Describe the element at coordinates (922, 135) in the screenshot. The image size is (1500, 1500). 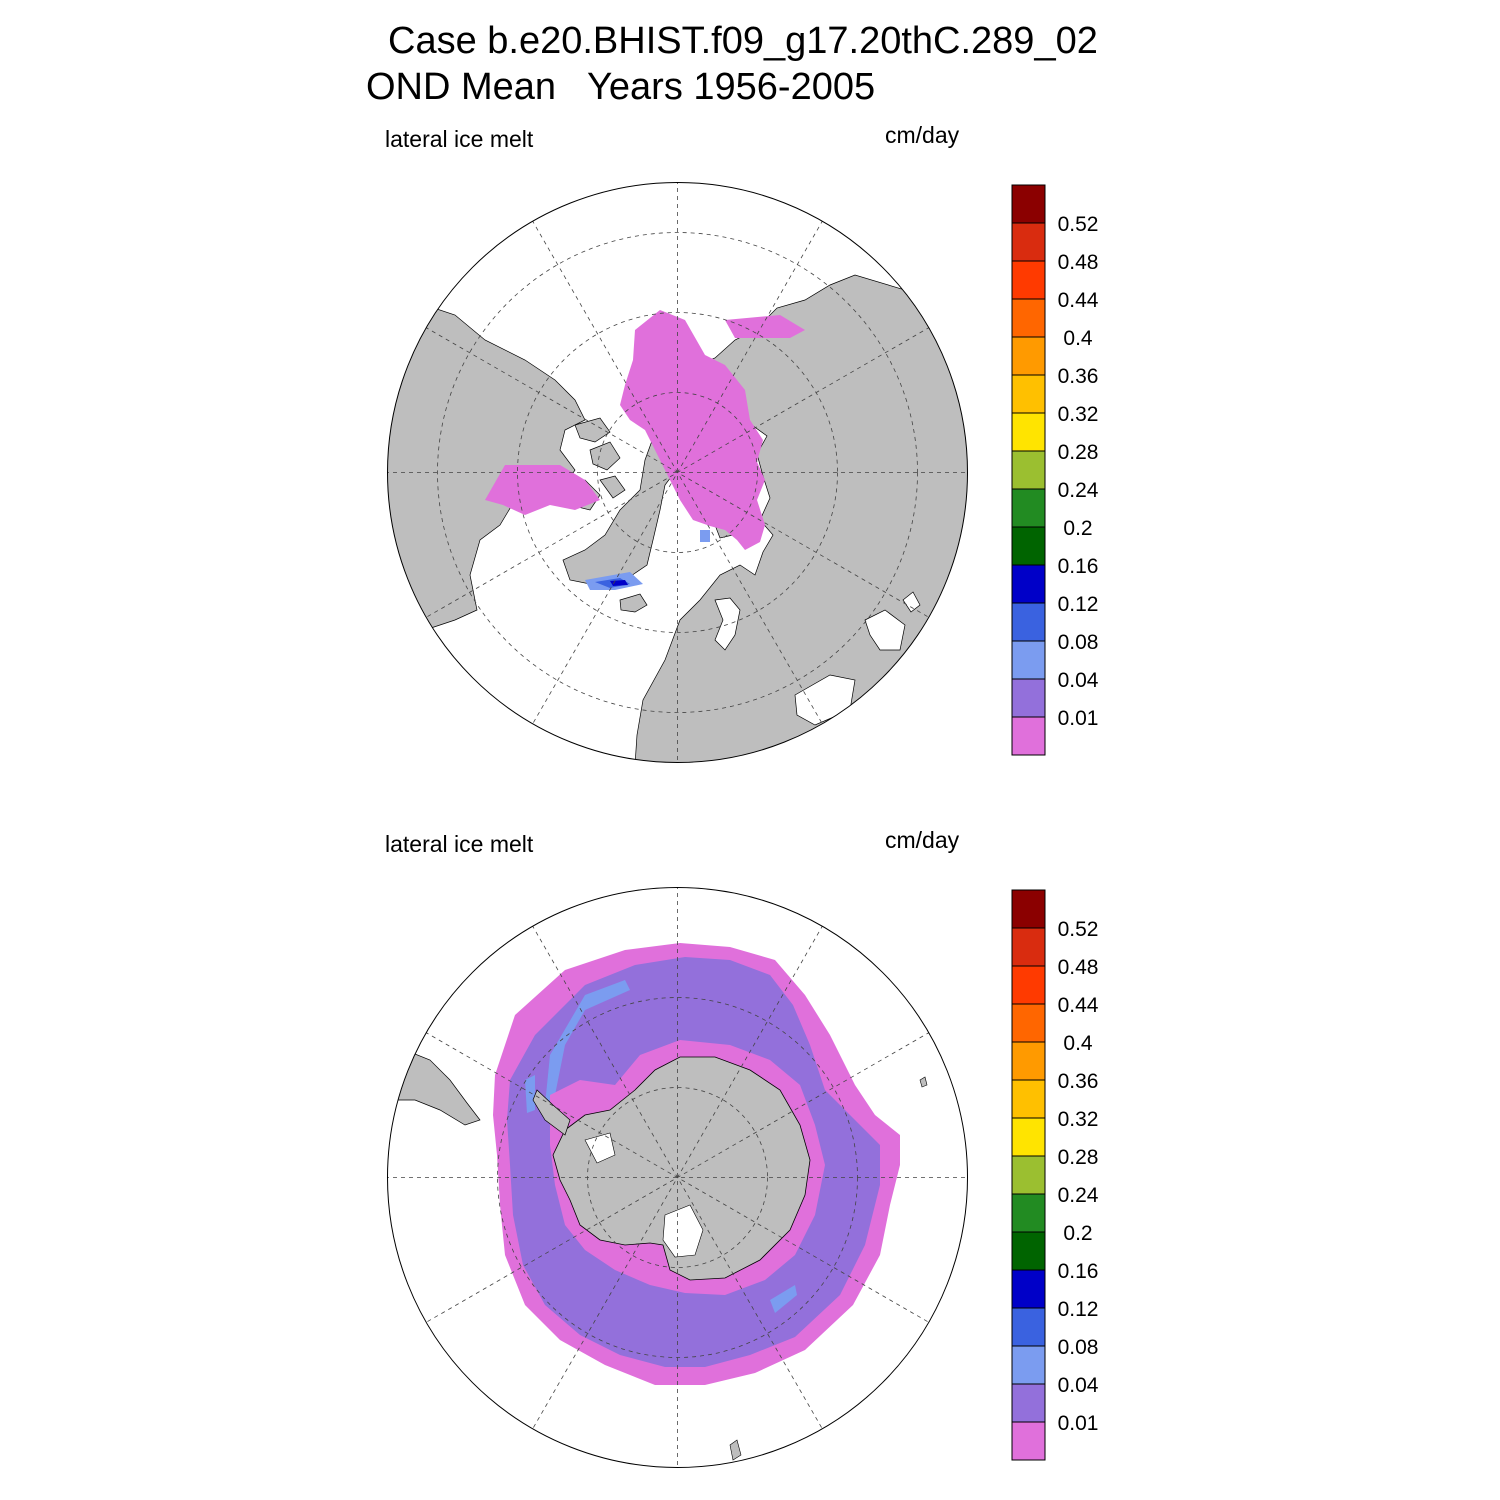
I see `north-units-label: cm/day` at that location.